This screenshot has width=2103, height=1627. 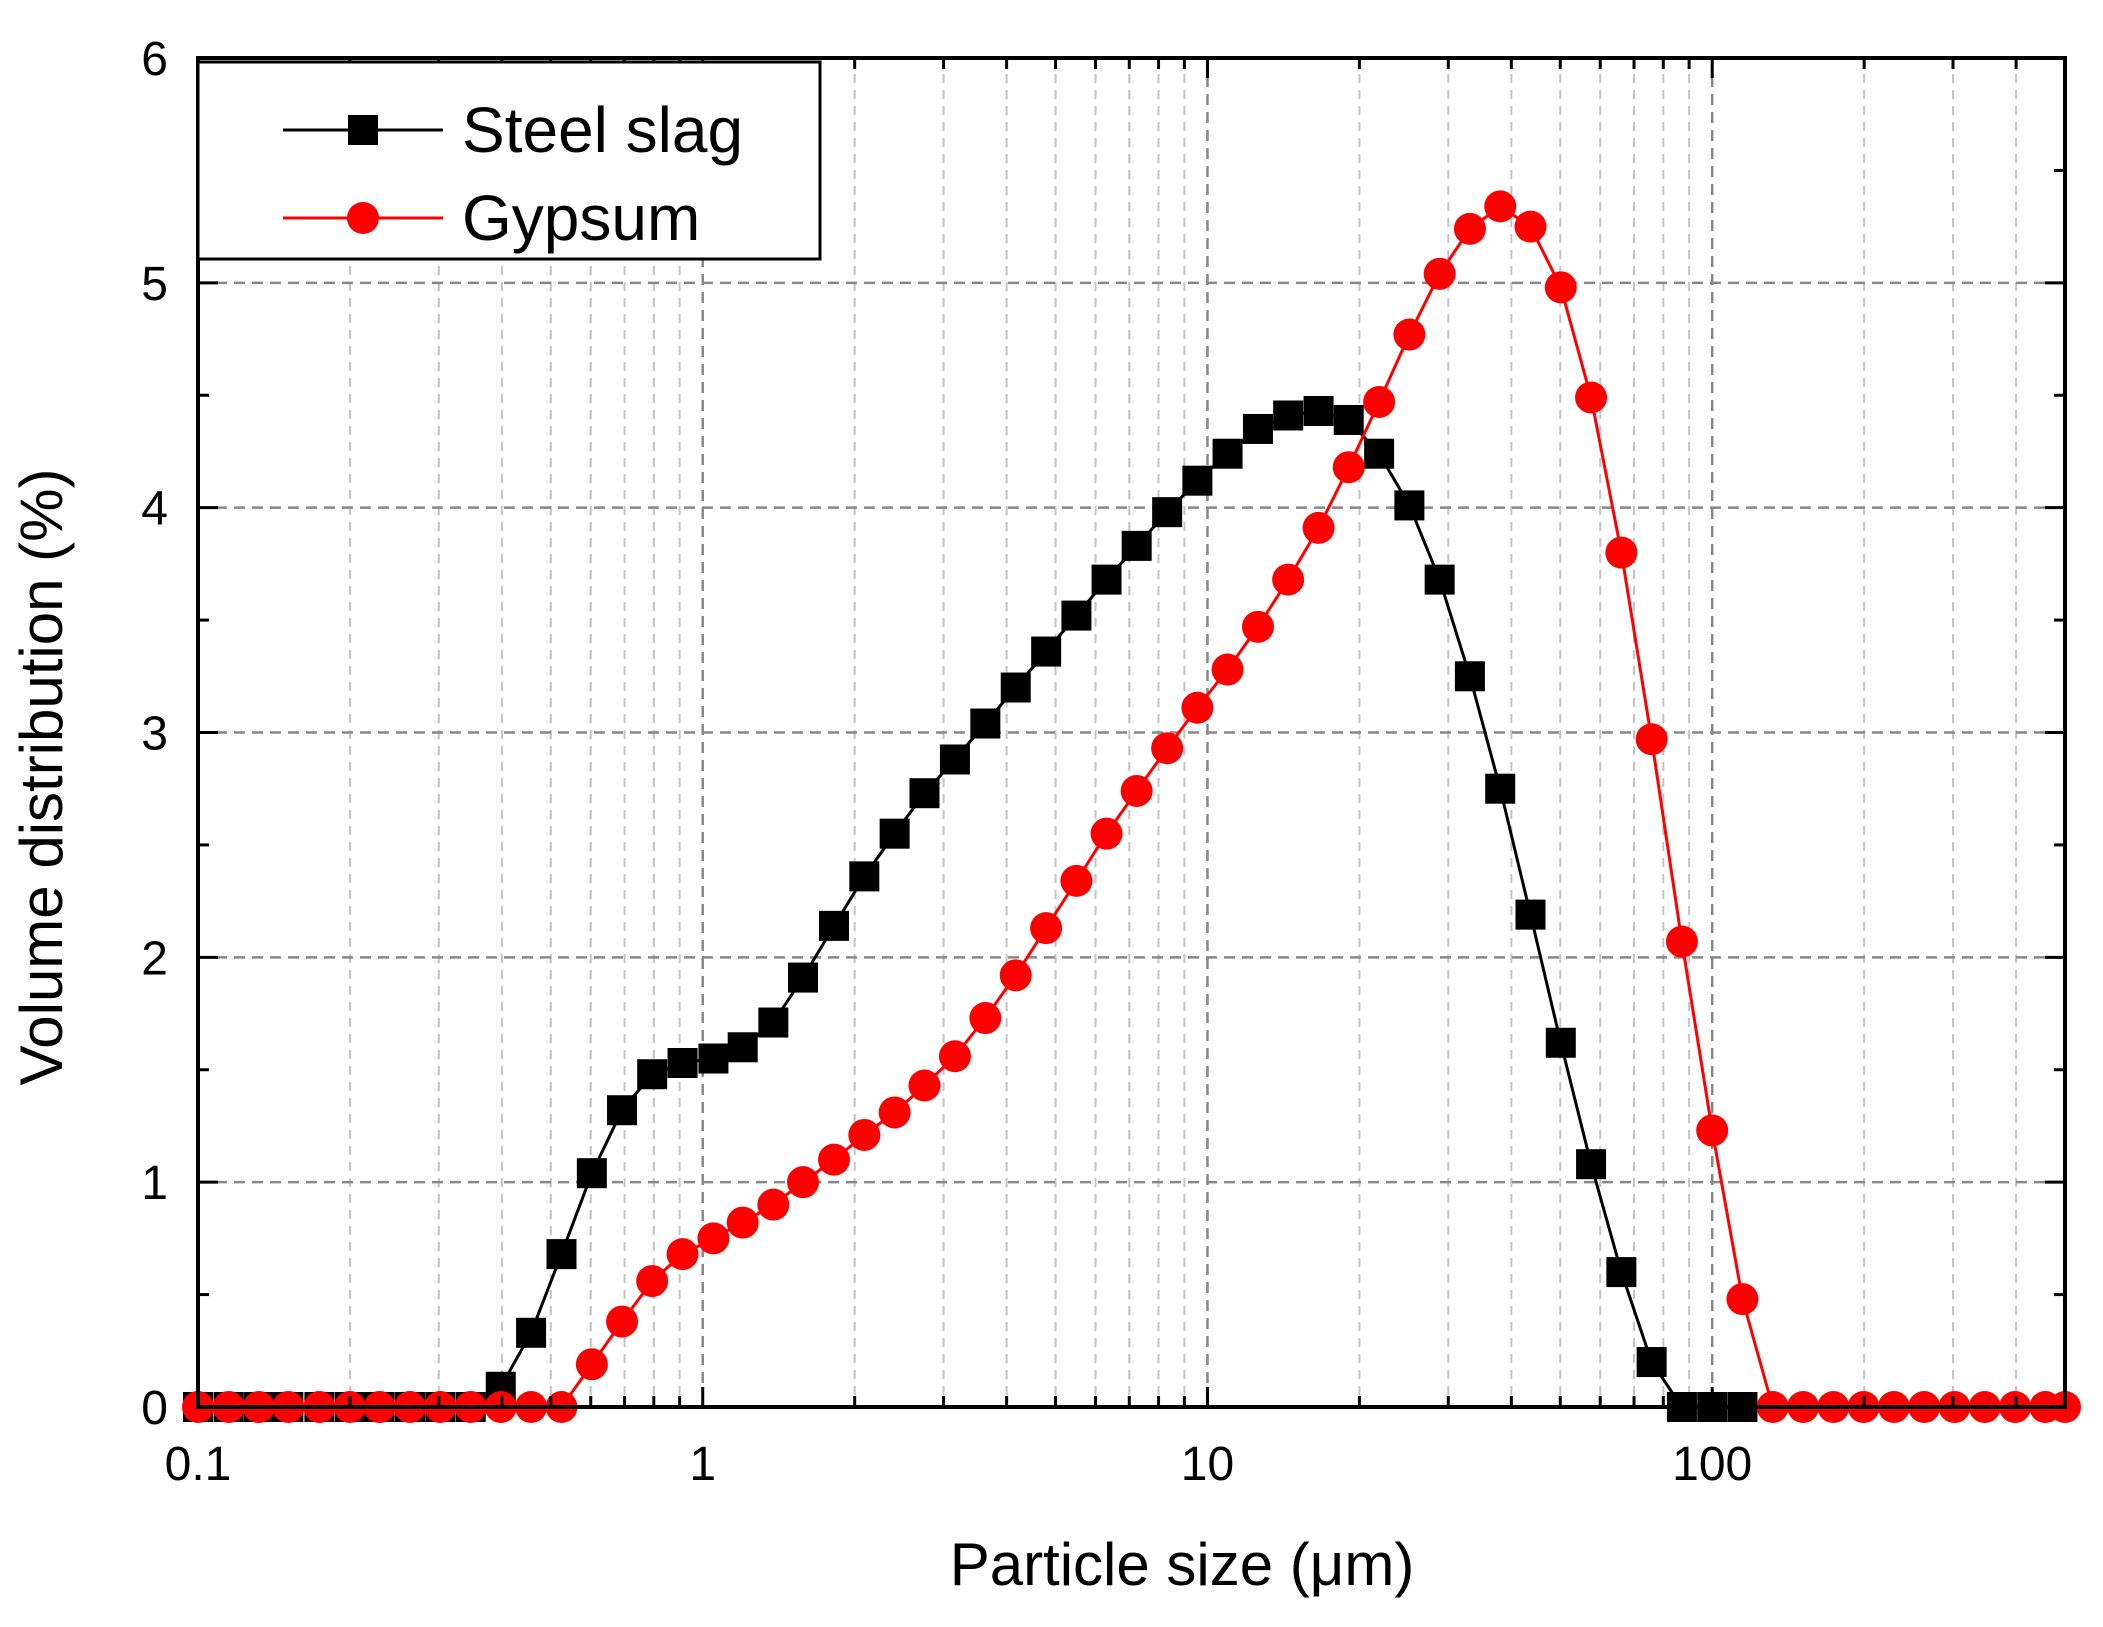 What do you see at coordinates (581, 218) in the screenshot?
I see `legend-gypsum-label: Gypsum` at bounding box center [581, 218].